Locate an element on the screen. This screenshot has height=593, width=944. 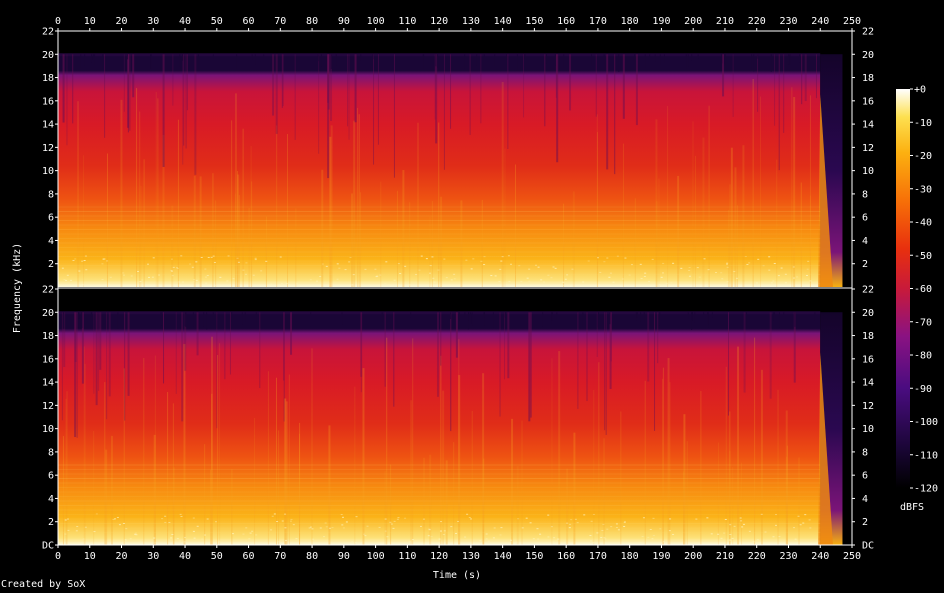
x-tick-label-bottom: 180 is located at coordinates (630, 556).